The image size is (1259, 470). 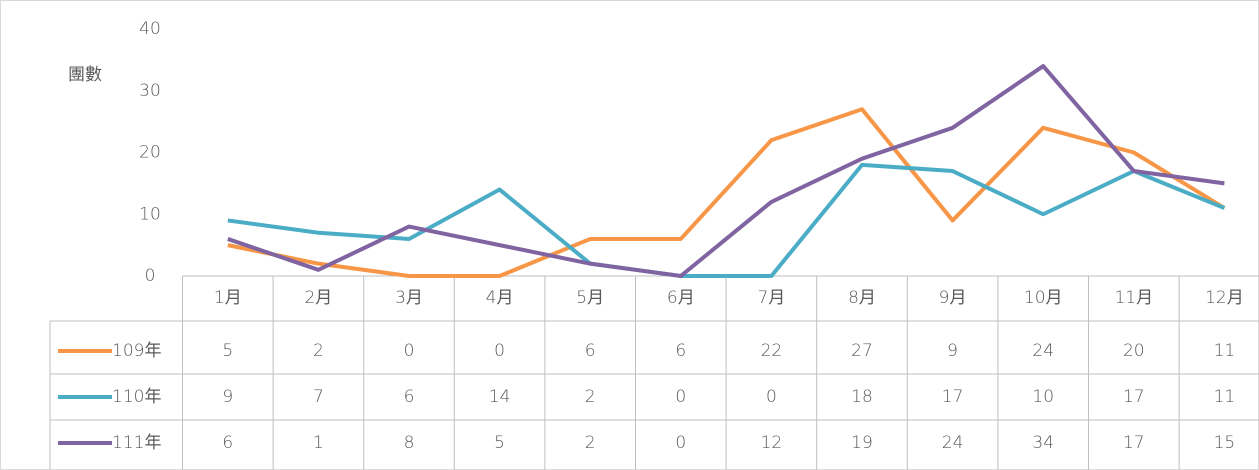 What do you see at coordinates (150, 29) in the screenshot?
I see `y-tick-label: 40` at bounding box center [150, 29].